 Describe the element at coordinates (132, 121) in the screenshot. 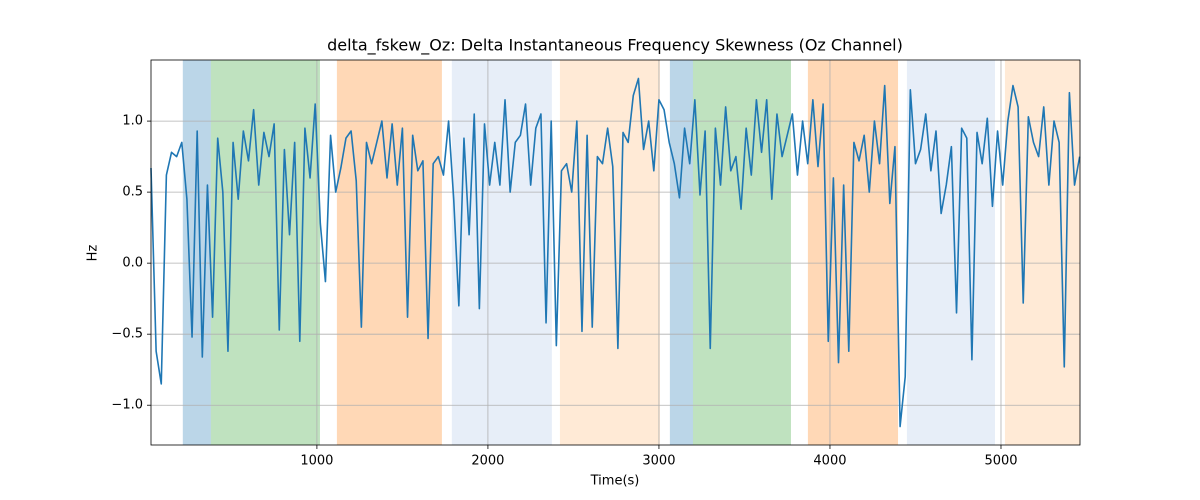

I see `y-tick-label: 1.0` at that location.